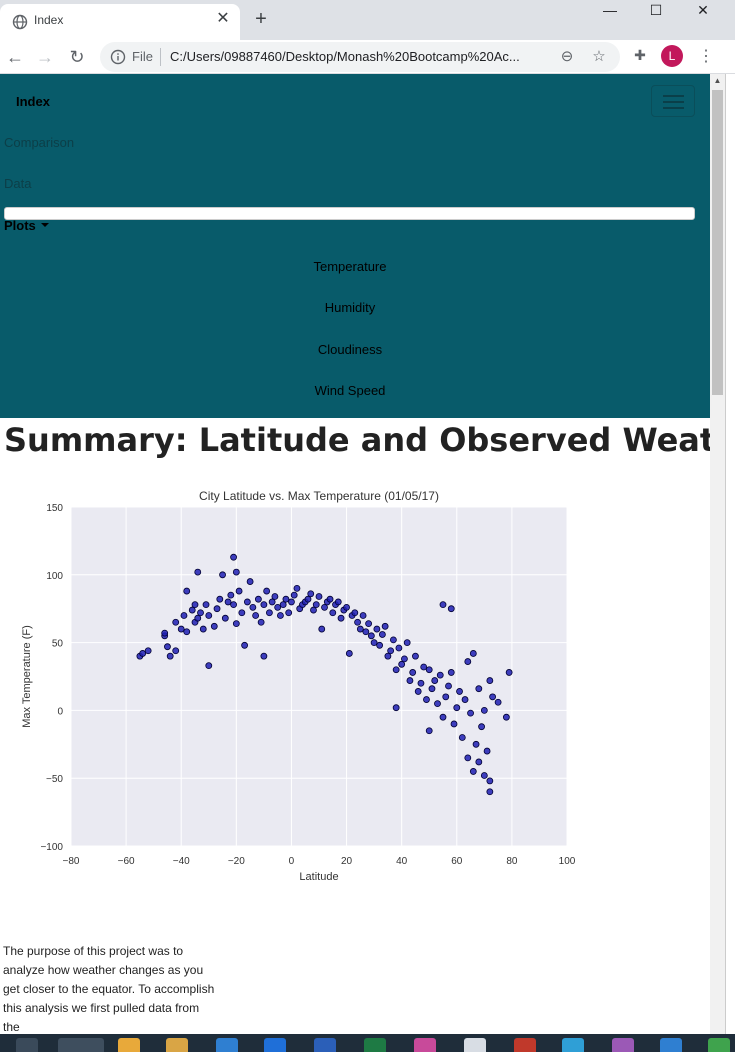 This screenshot has height=1052, width=735. Describe the element at coordinates (703, 10) in the screenshot. I see `close-window-button: ✕` at that location.